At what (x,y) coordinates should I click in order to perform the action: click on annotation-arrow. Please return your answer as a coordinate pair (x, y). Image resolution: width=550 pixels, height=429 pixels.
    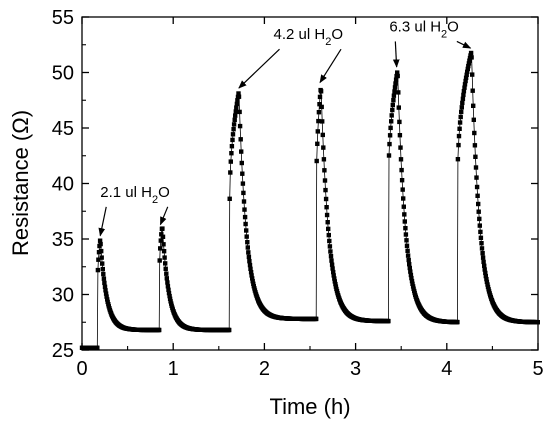
    Looking at the image, I should click on (259, 68).